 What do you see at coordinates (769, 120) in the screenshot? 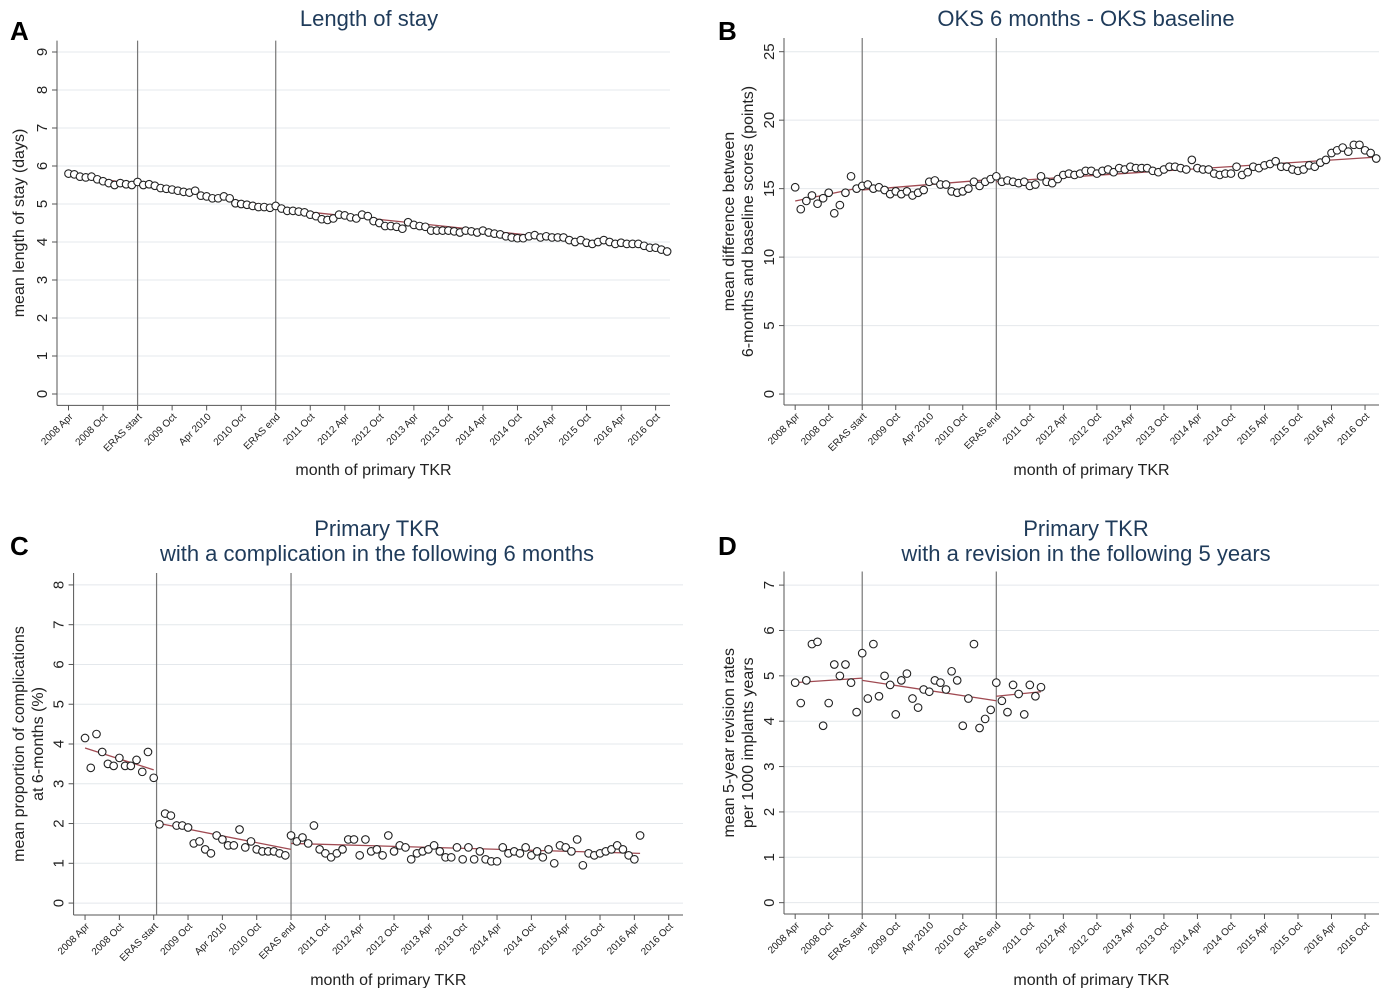
I see `y-tick-label: 20` at bounding box center [769, 120].